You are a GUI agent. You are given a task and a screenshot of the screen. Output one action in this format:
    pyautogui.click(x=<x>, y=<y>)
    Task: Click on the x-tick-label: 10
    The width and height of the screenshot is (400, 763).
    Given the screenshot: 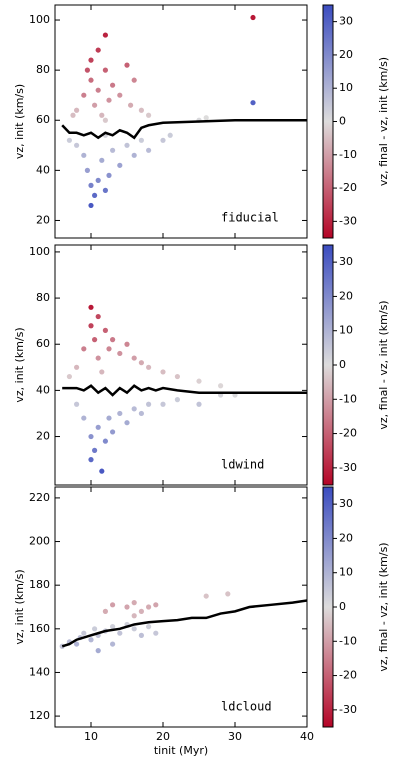 What is the action you would take?
    pyautogui.click(x=91, y=736)
    